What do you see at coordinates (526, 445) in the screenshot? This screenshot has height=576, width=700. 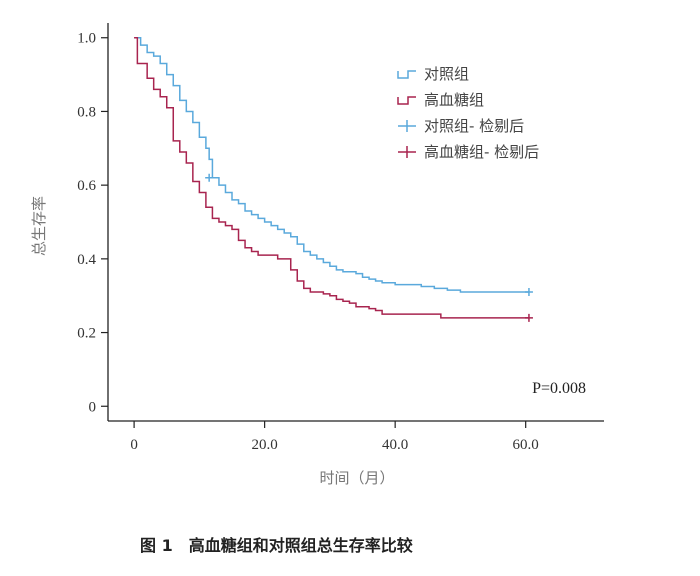 I see `x-tick-label: 60.0` at bounding box center [526, 445].